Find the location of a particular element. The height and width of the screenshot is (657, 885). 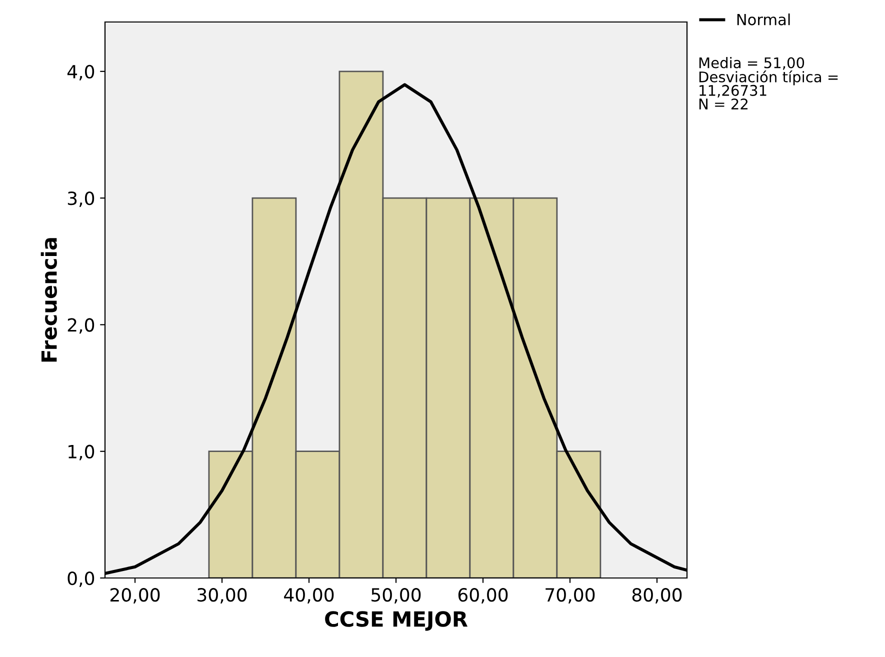

y-tick-label: 2,0 is located at coordinates (81, 326).